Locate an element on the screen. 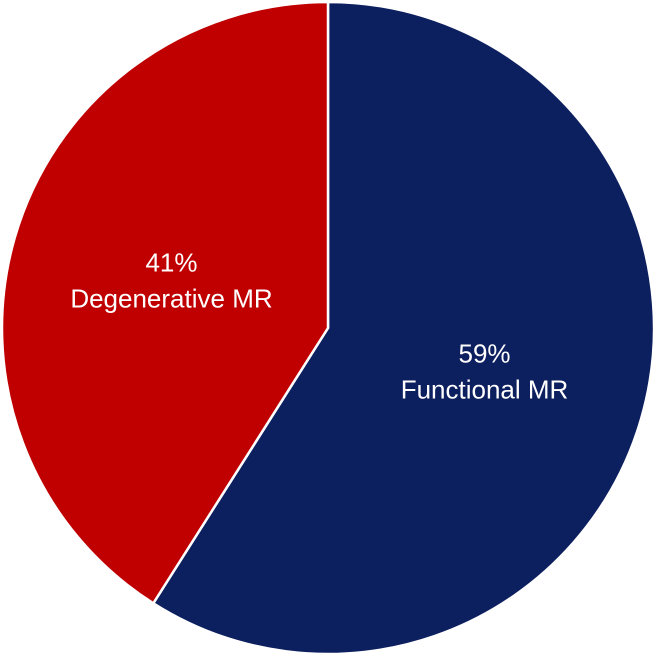 The height and width of the screenshot is (657, 657). value-label: 41% is located at coordinates (171, 262).